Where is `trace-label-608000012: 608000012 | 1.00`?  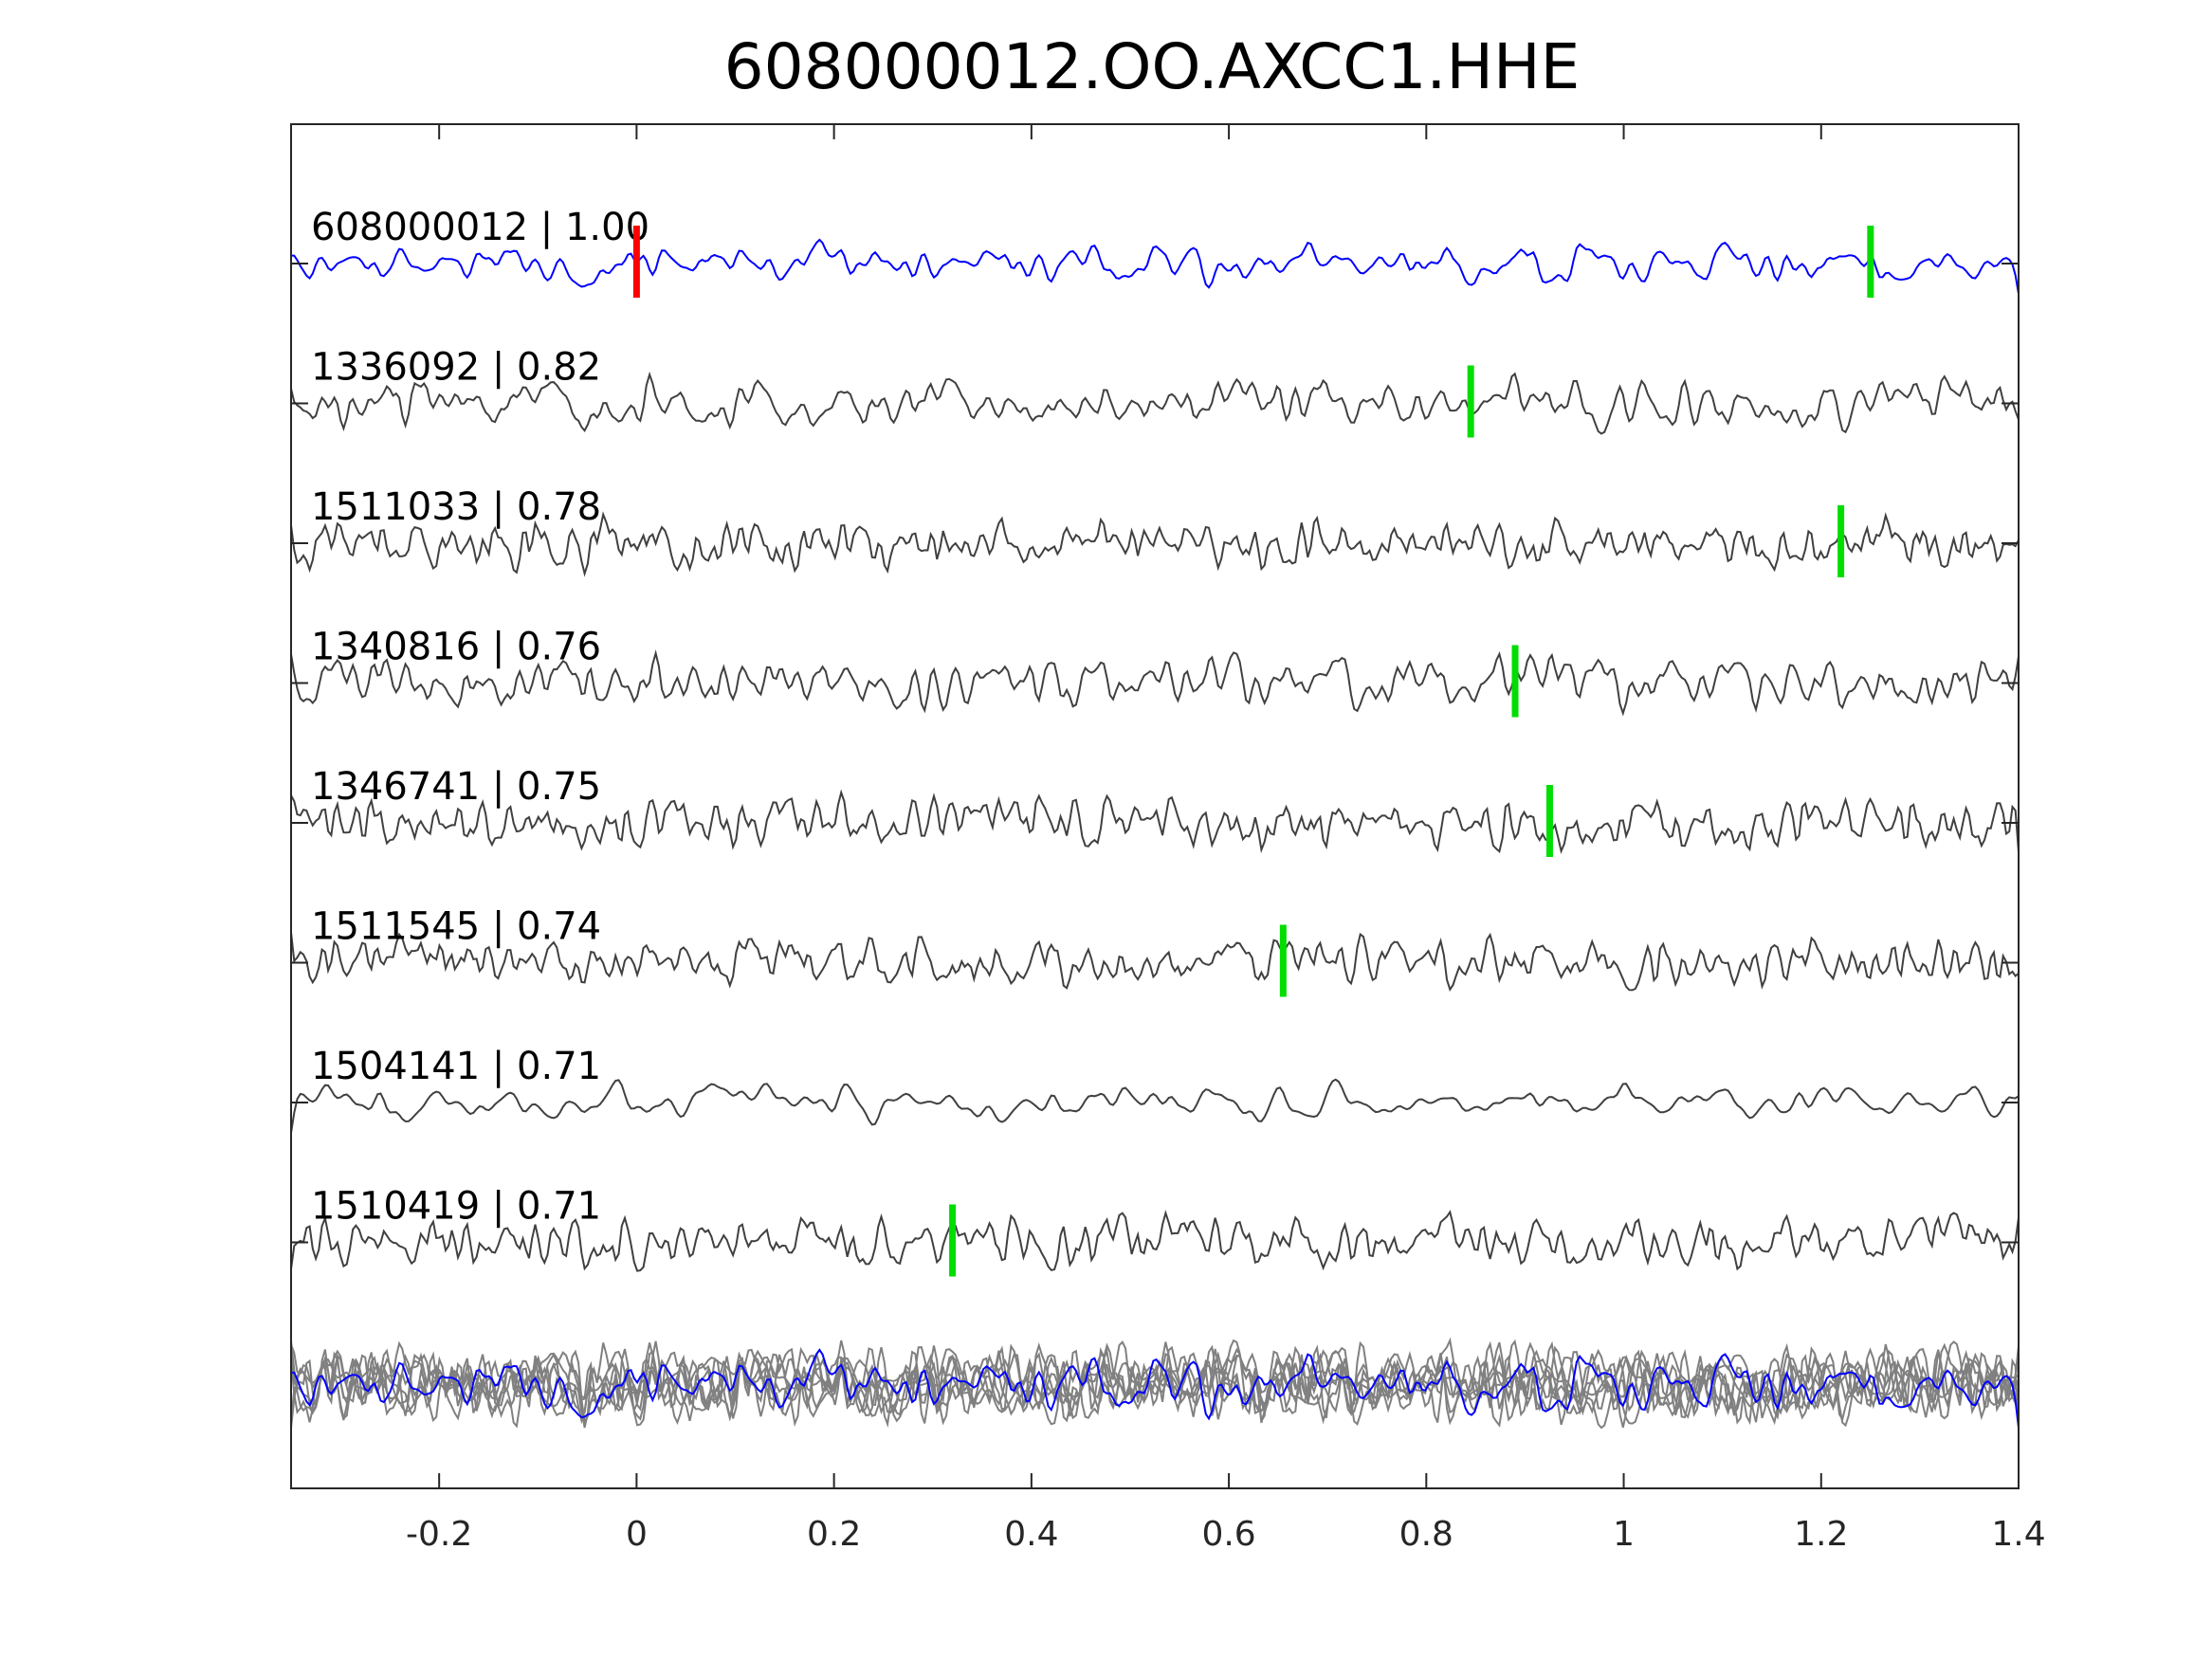
trace-label-608000012: 608000012 | 1.00 is located at coordinates (480, 227).